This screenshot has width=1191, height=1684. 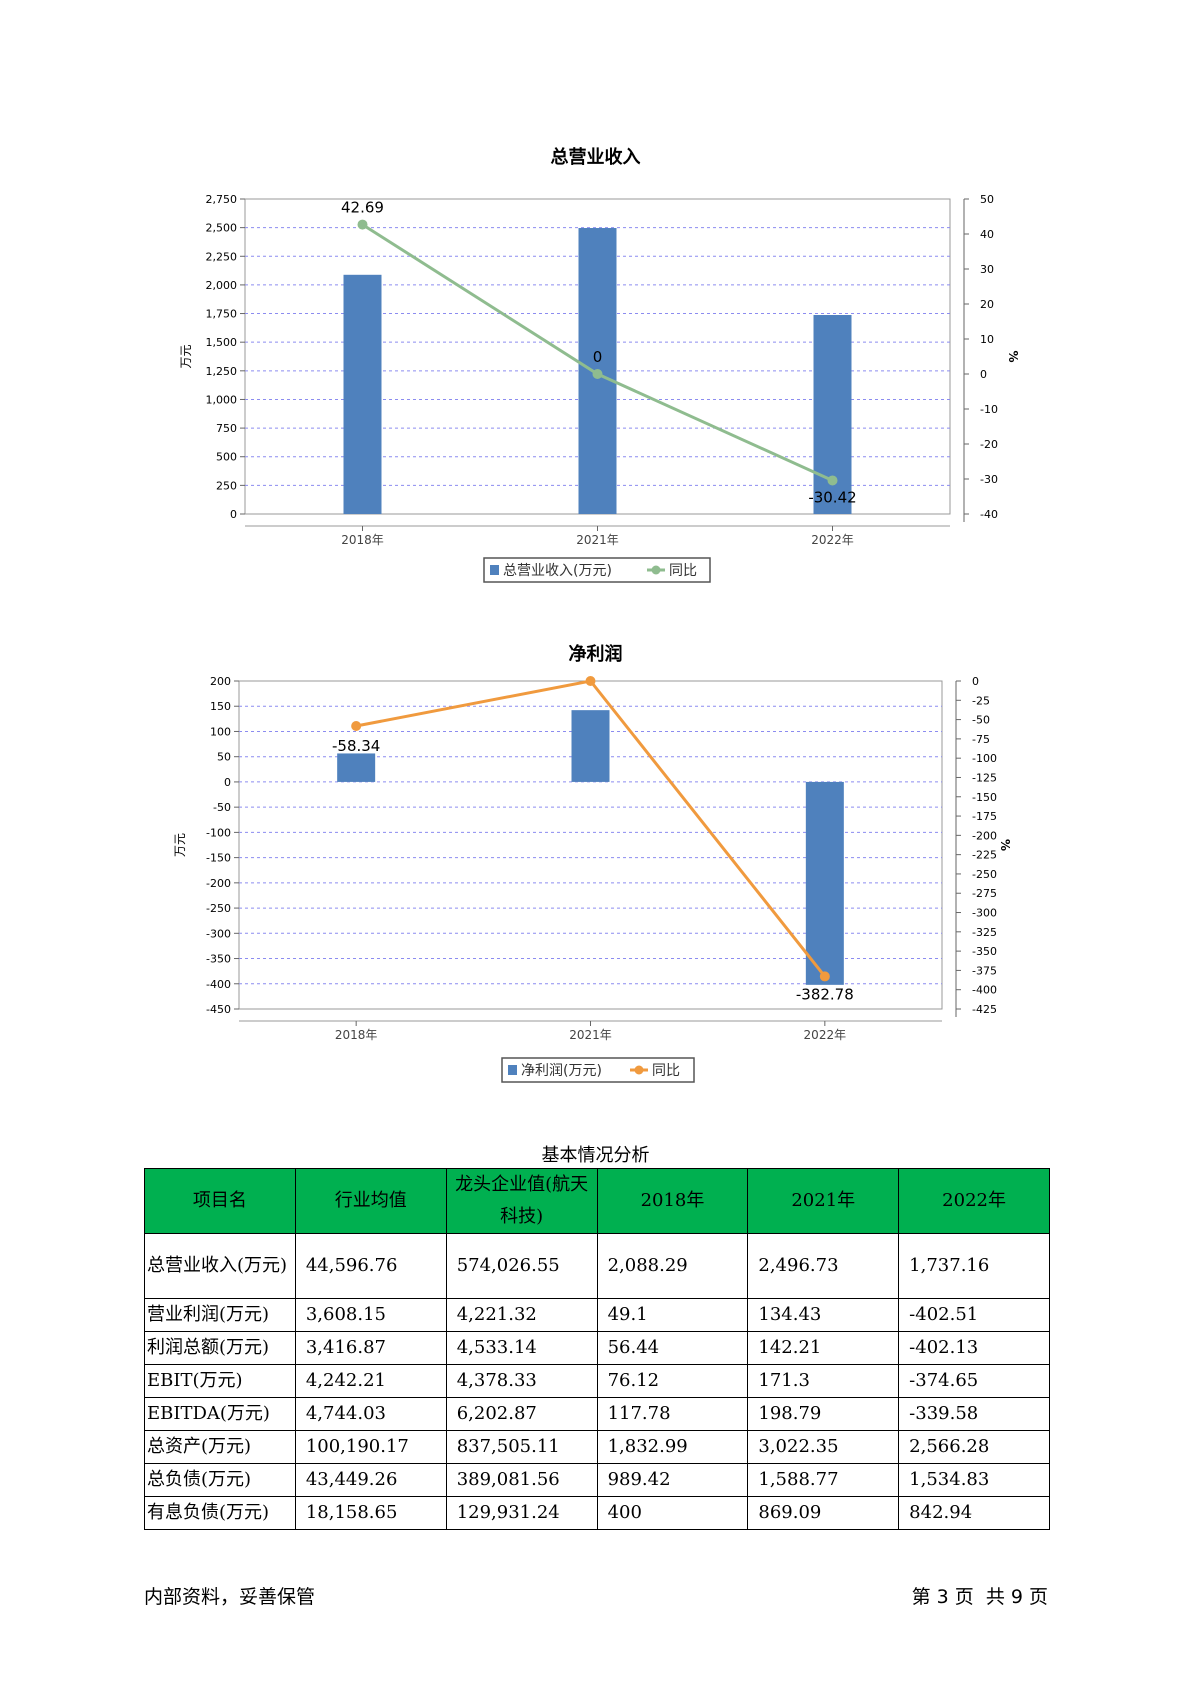 What do you see at coordinates (984, 990) in the screenshot?
I see `y-right-tick-label: -400` at bounding box center [984, 990].